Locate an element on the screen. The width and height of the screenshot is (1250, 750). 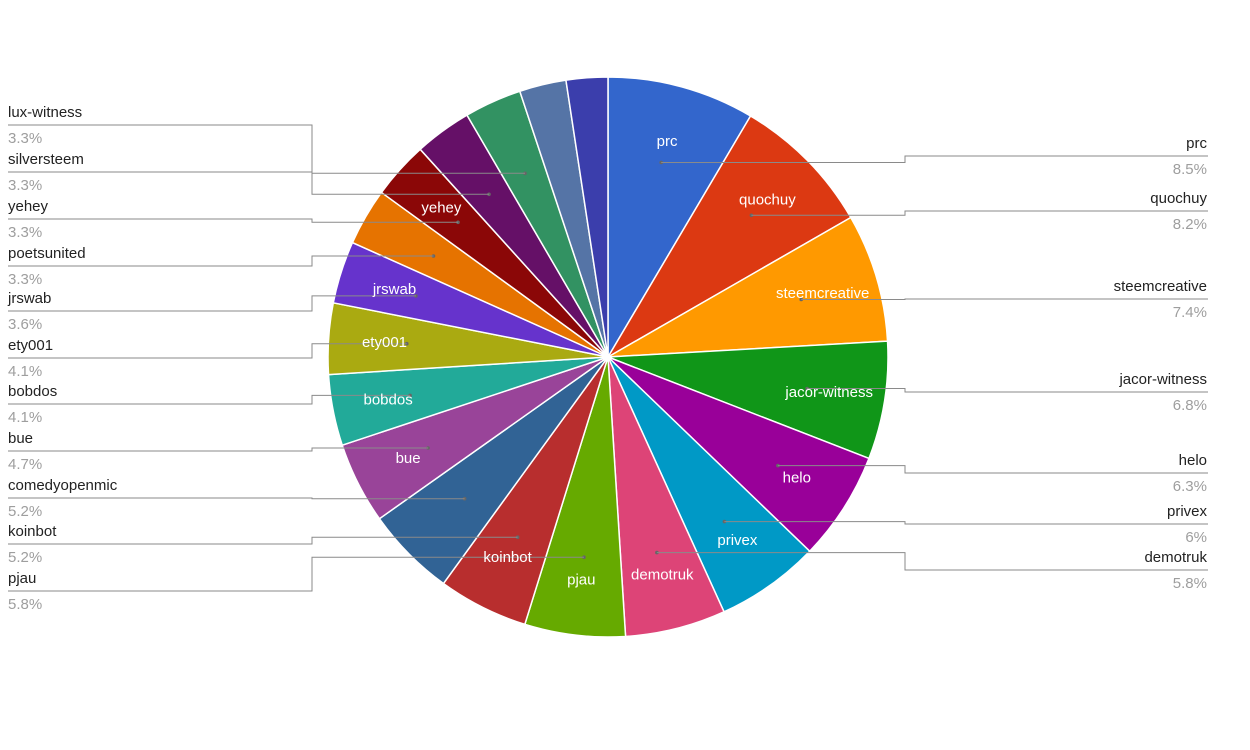
pie-slice-prc is located at coordinates (679, 218).